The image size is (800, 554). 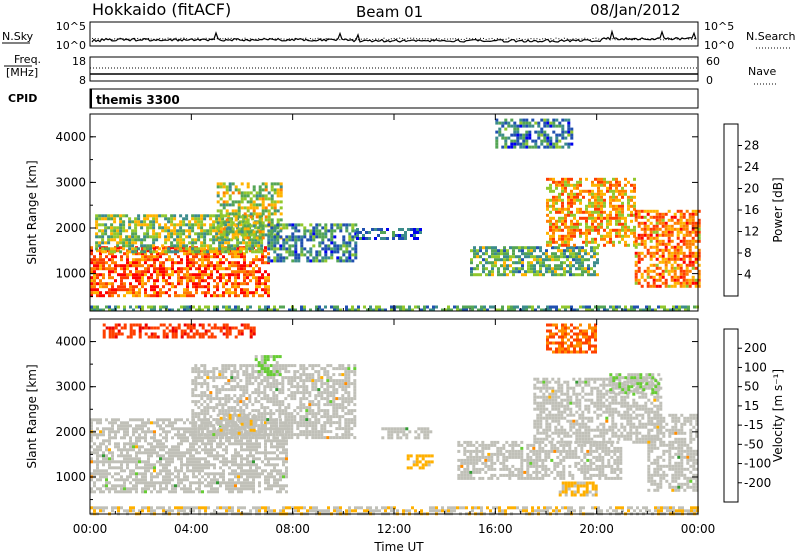 I want to click on freq-strip: Freq. [MHz] 18 8 60 0 Nave, so click(x=390, y=70).